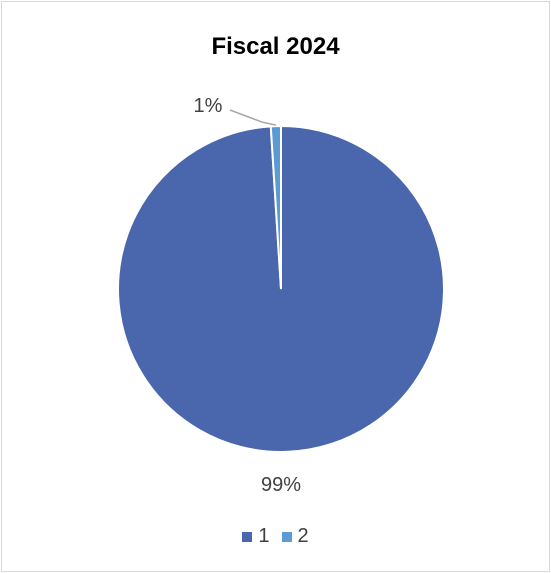 This screenshot has width=551, height=573. Describe the element at coordinates (275, 46) in the screenshot. I see `chart-title: Fiscal 2024` at that location.